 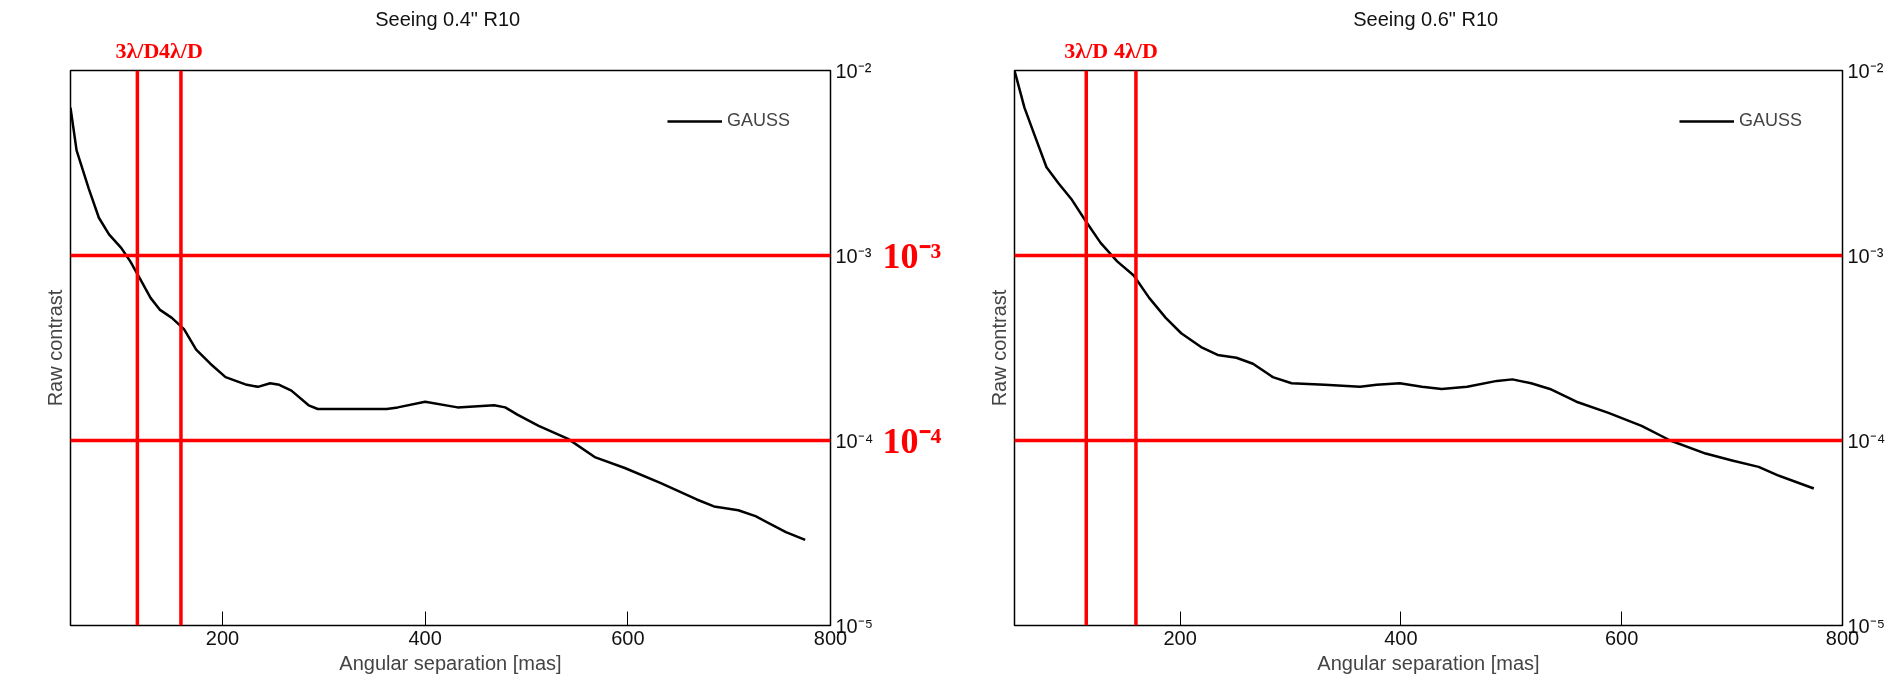 I want to click on chart-title: Seeing 0.4" R10, so click(x=448, y=18).